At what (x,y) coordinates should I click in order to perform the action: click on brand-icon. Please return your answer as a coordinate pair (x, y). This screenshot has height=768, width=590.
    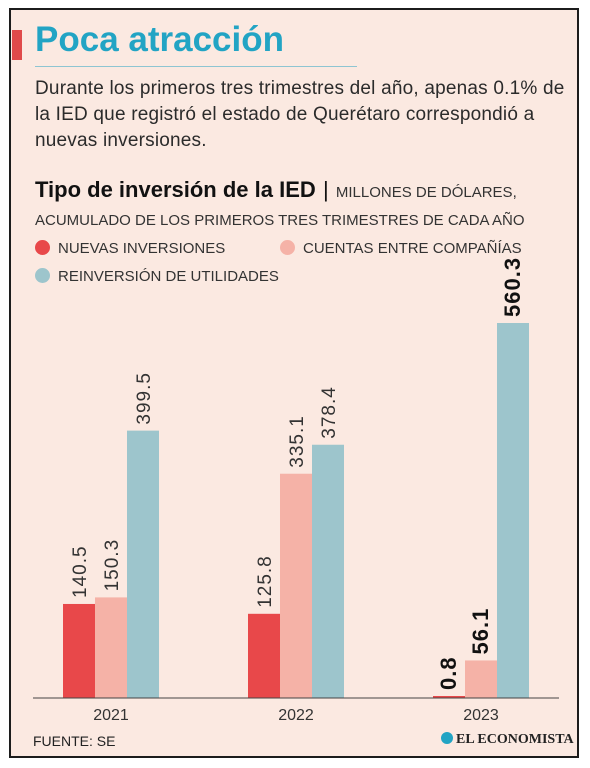
    Looking at the image, I should click on (447, 738).